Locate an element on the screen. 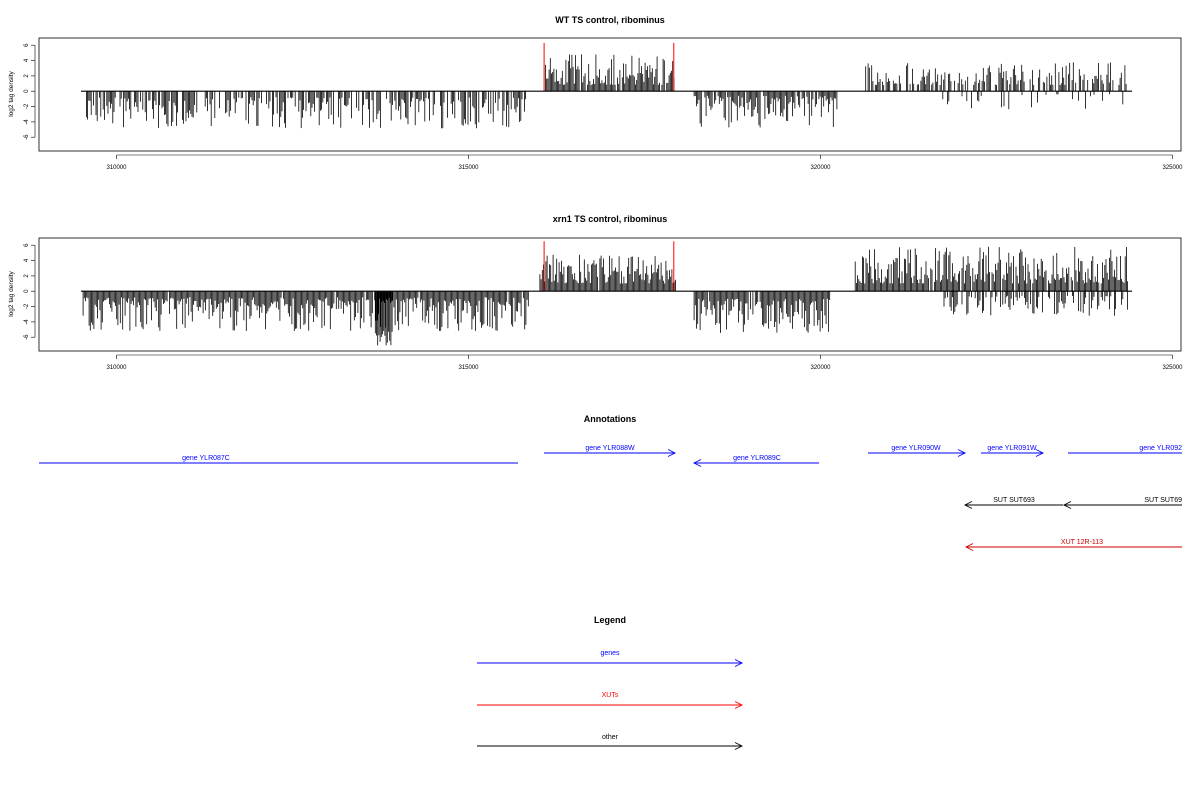  wt-track-title: WT TS control, ribominus is located at coordinates (610, 20).